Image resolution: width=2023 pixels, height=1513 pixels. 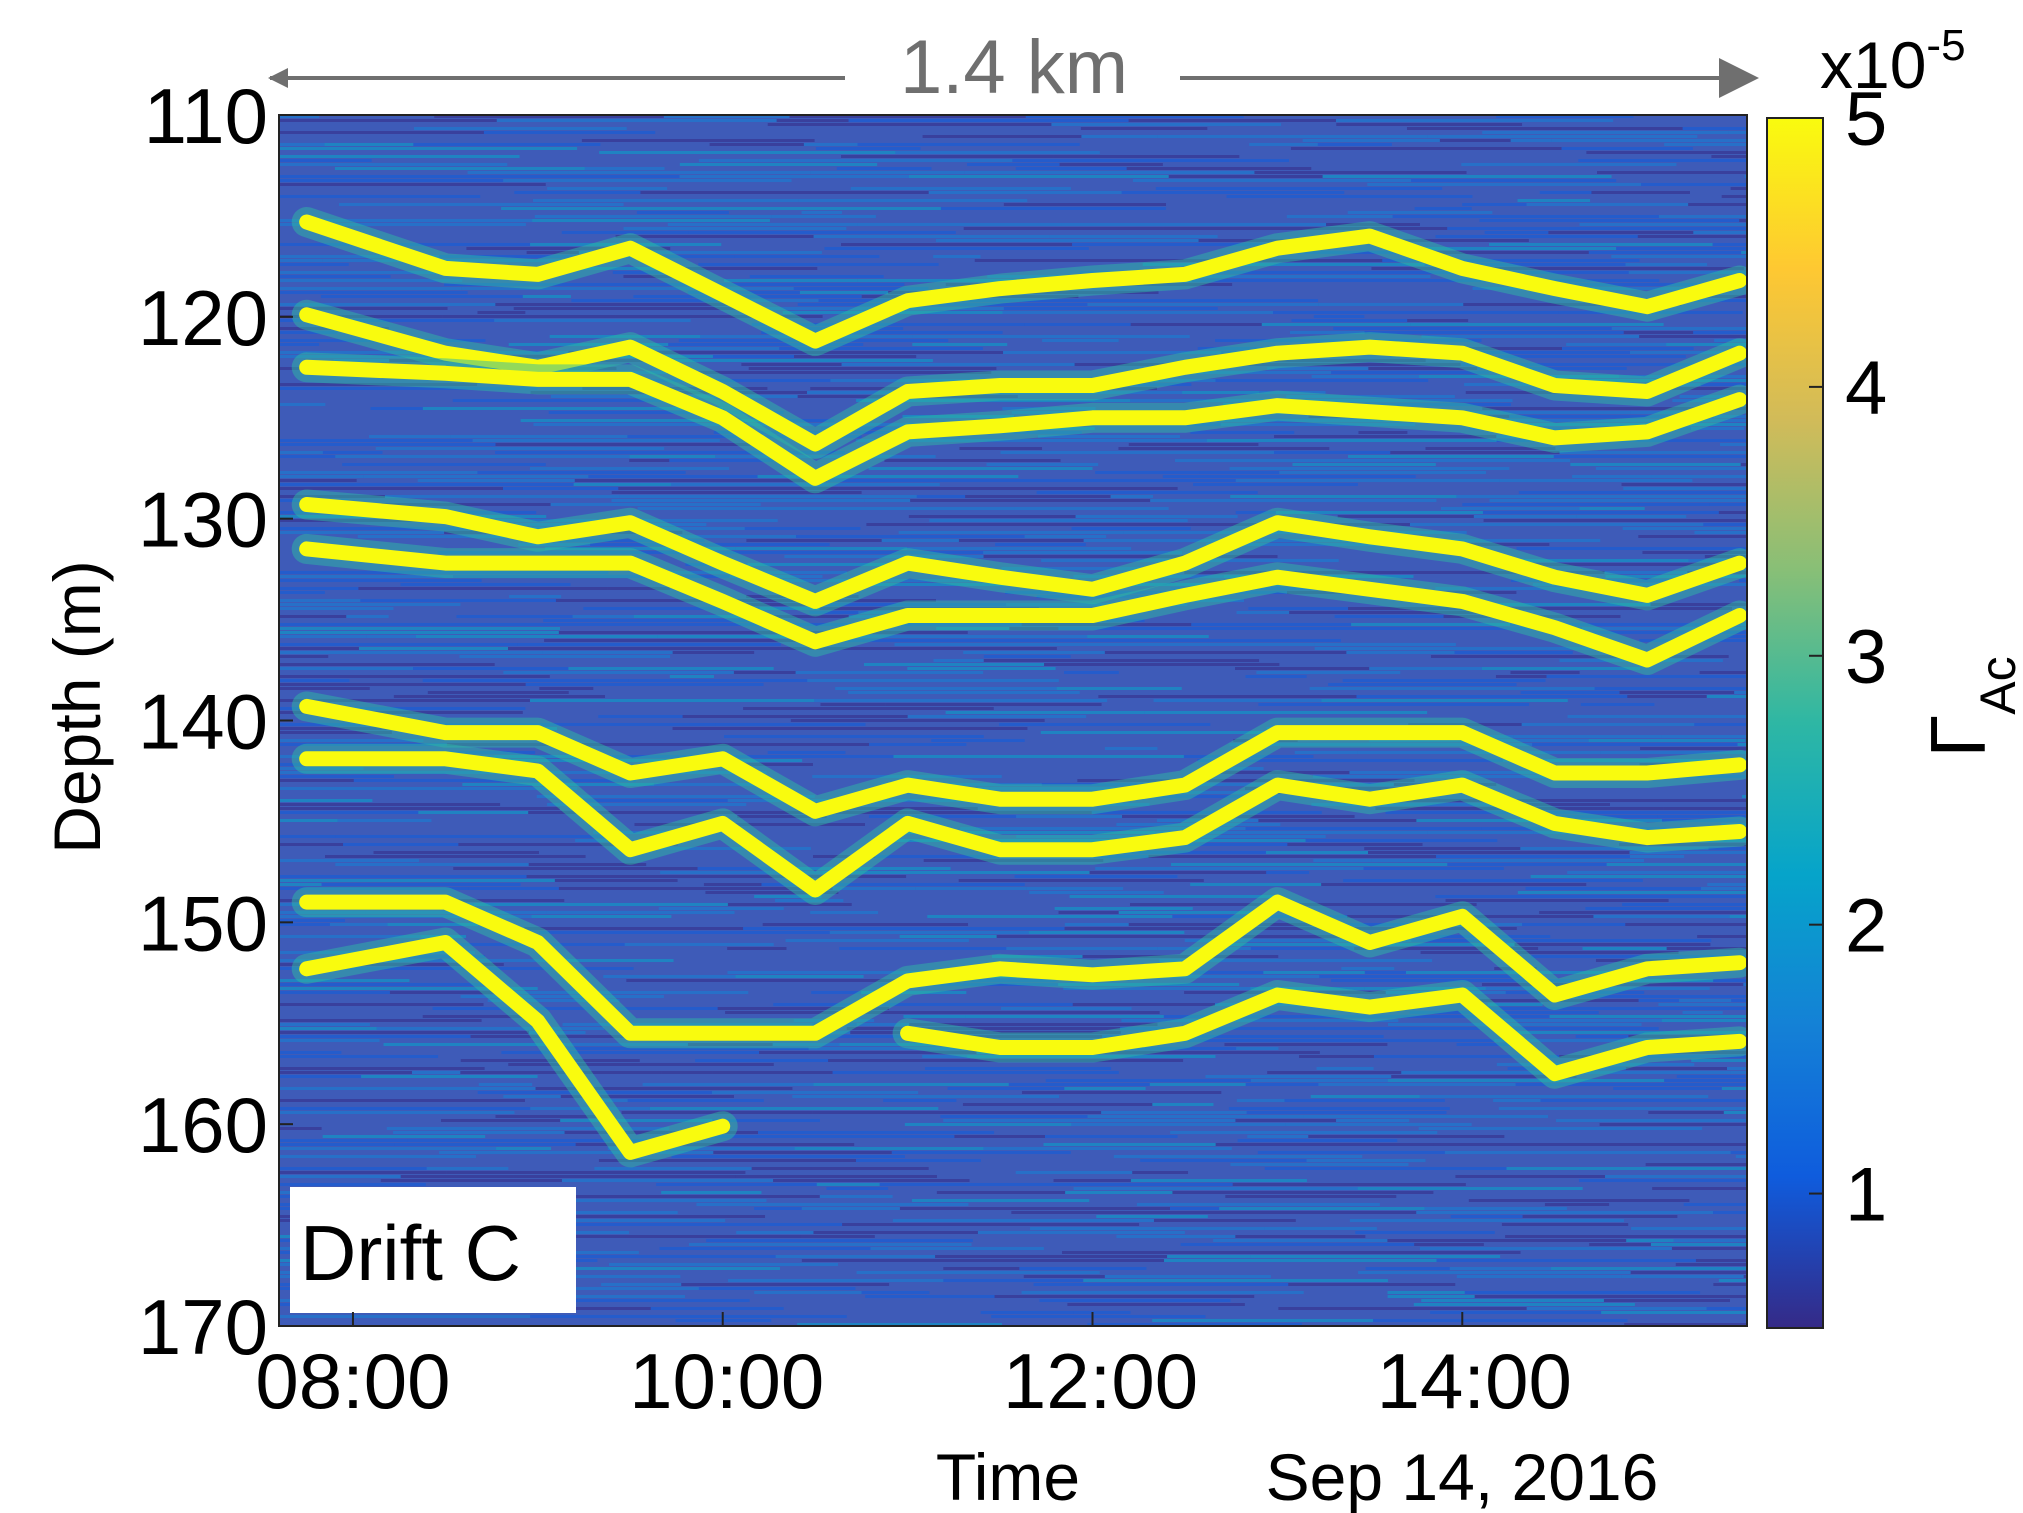 I want to click on y-tick-label: 160, so click(x=203, y=1125).